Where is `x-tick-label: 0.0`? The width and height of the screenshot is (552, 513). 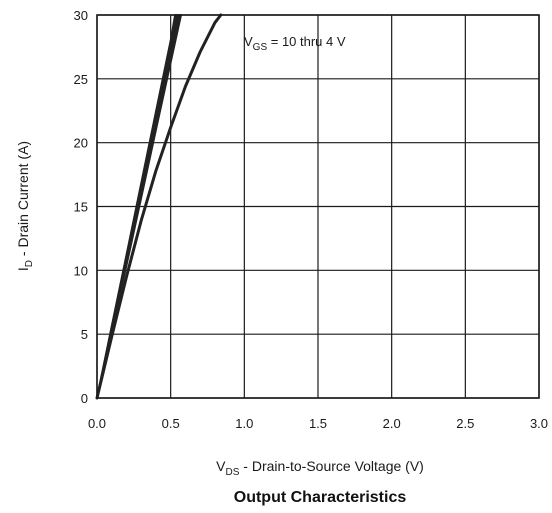
x-tick-label: 0.0 is located at coordinates (97, 423).